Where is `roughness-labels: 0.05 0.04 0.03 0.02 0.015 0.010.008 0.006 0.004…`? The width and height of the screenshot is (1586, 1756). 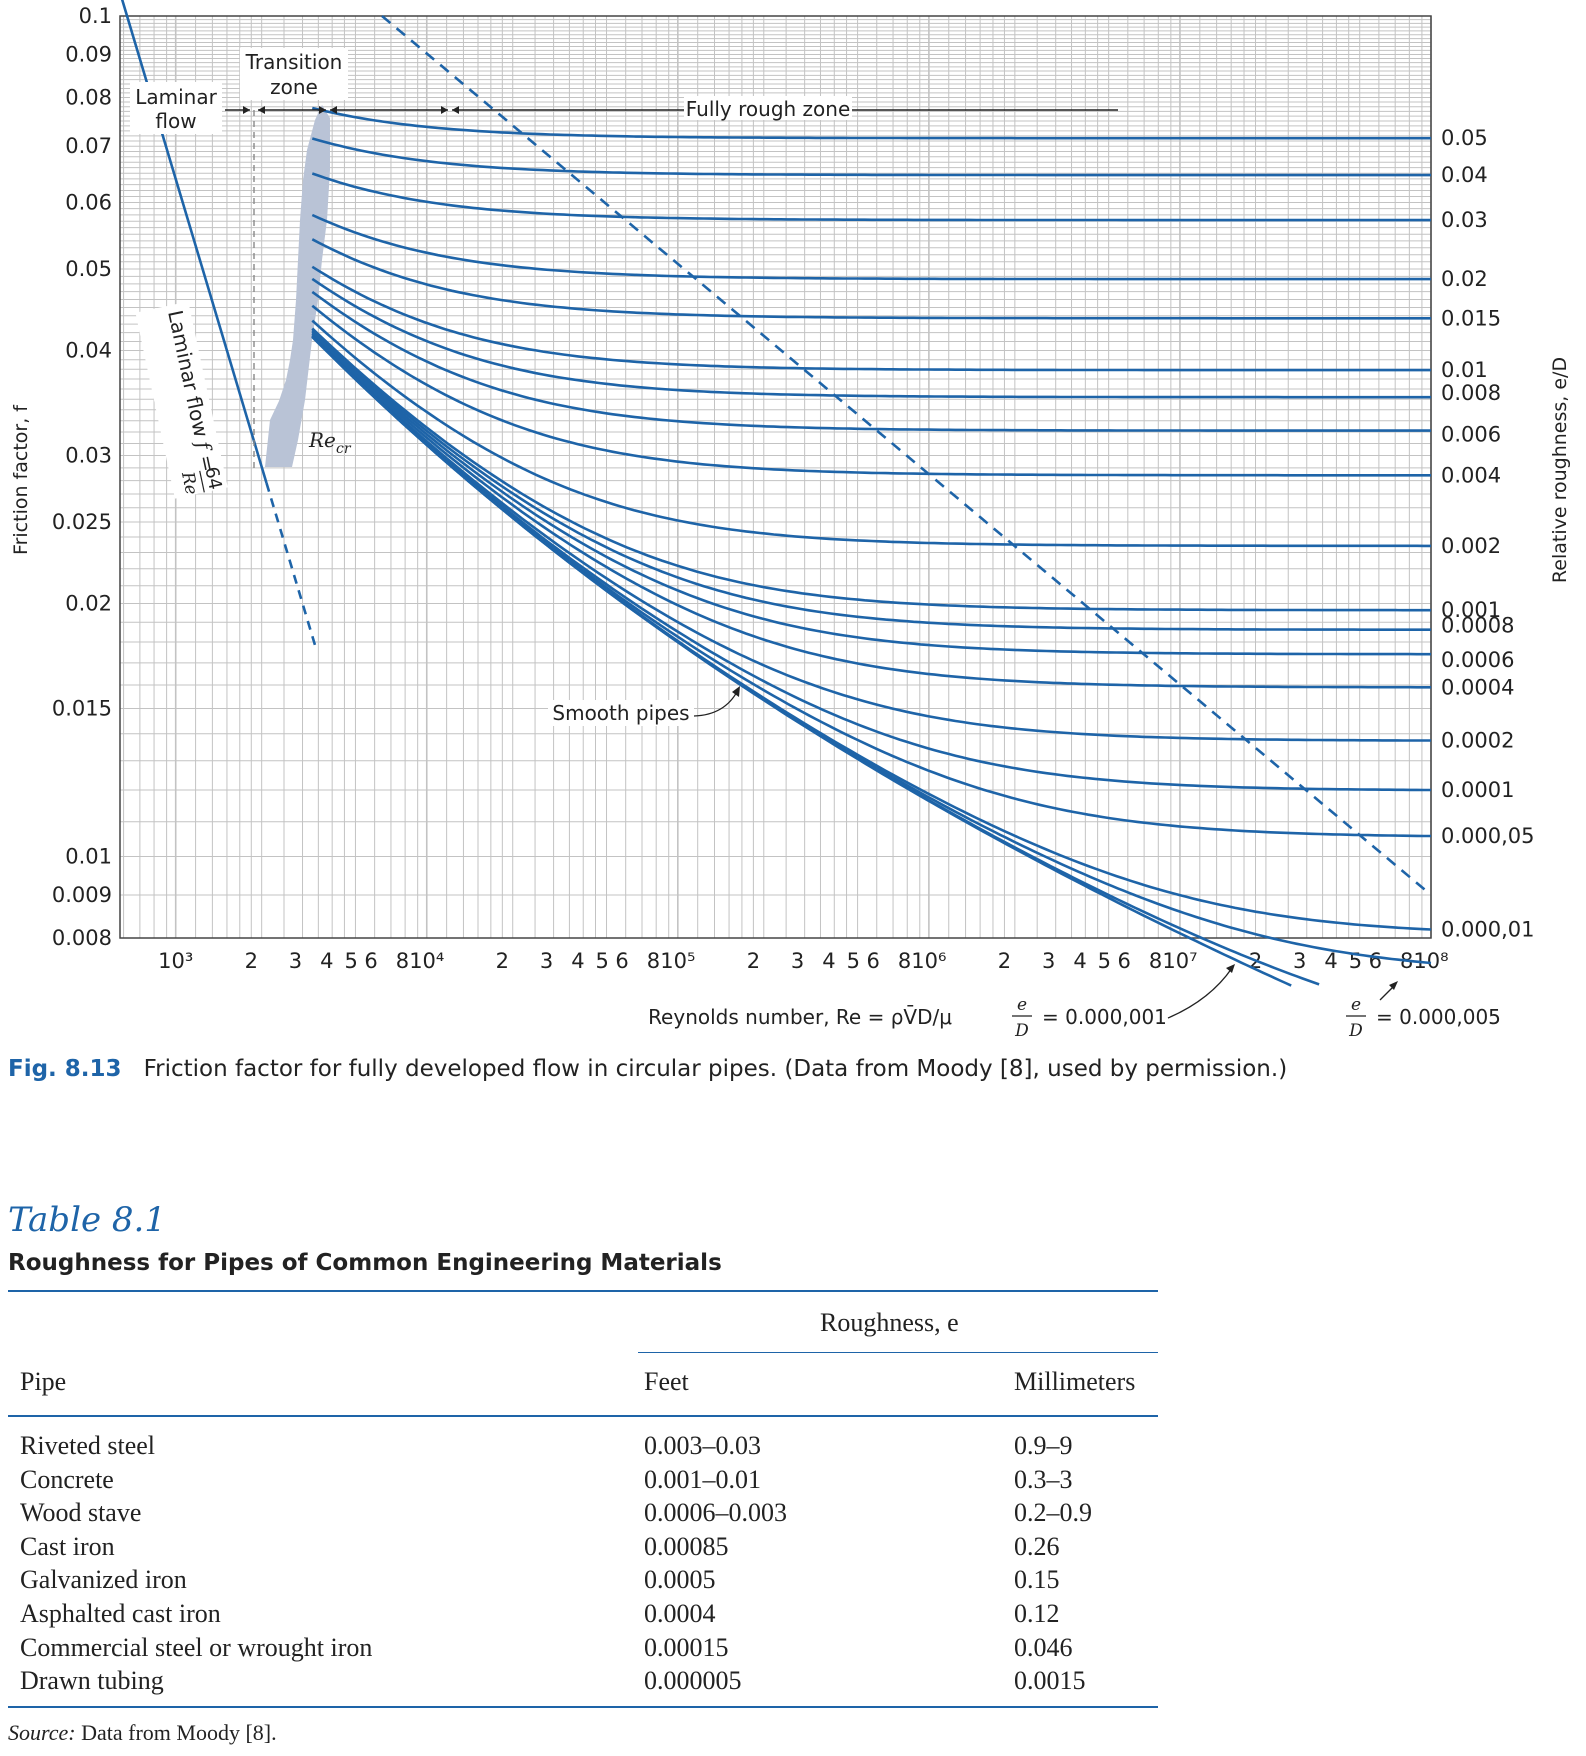
roughness-labels: 0.05 0.04 0.03 0.02 0.015 0.010.008 0.006 0.004… is located at coordinates (1488, 533).